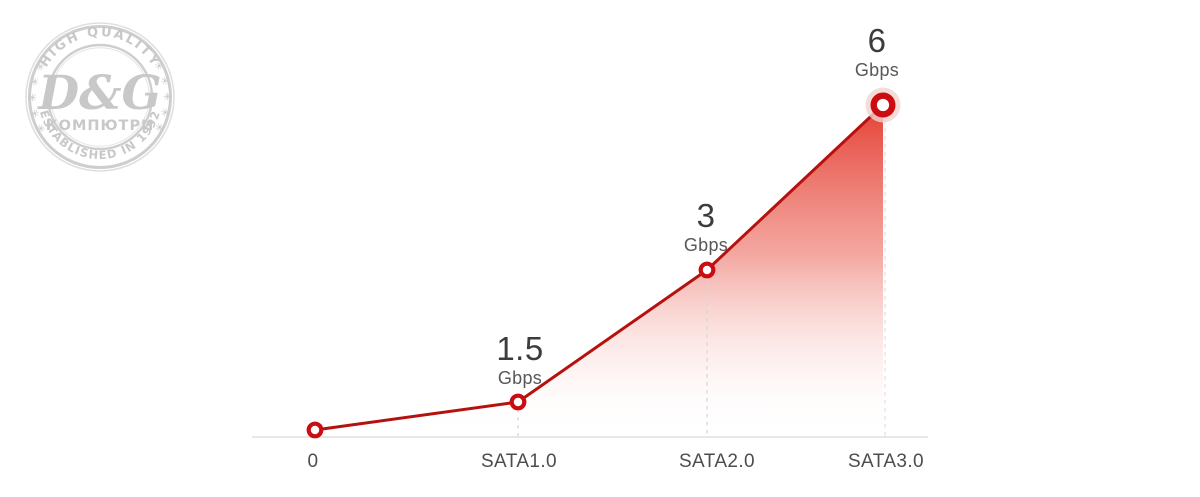 The image size is (1200, 497). I want to click on logo-outer-ring, so click(100, 97).